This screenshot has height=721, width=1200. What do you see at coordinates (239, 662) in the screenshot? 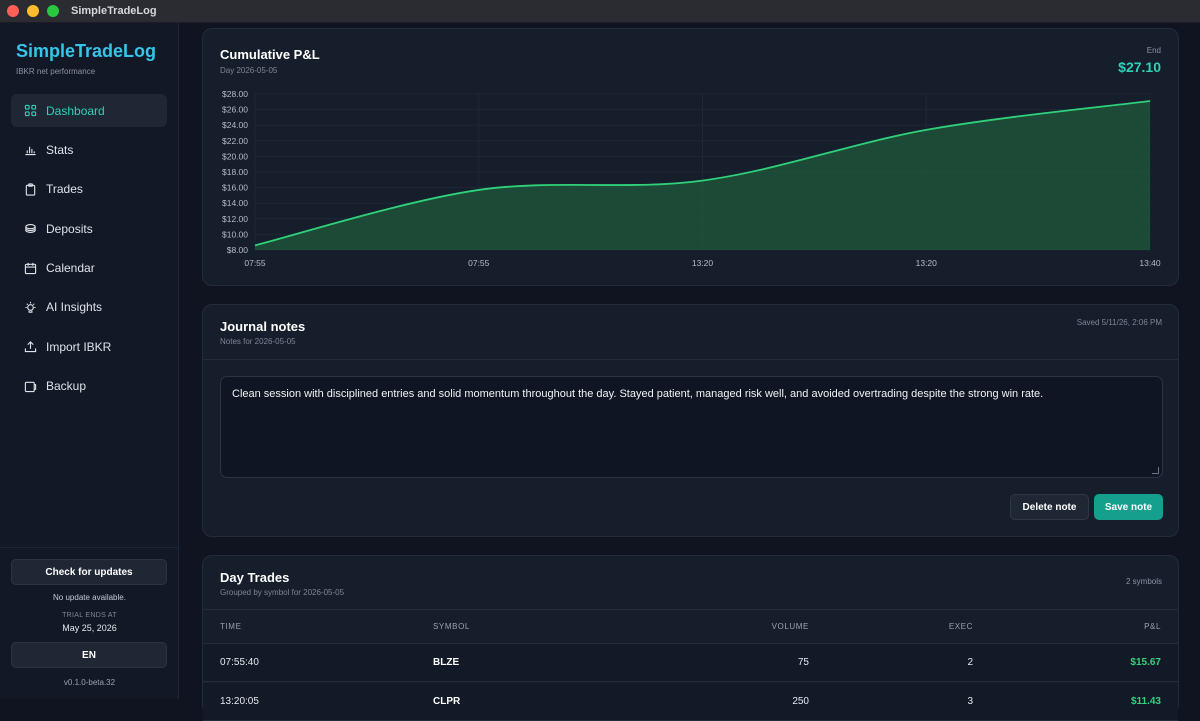
I see `cell-time: 07:55:40` at bounding box center [239, 662].